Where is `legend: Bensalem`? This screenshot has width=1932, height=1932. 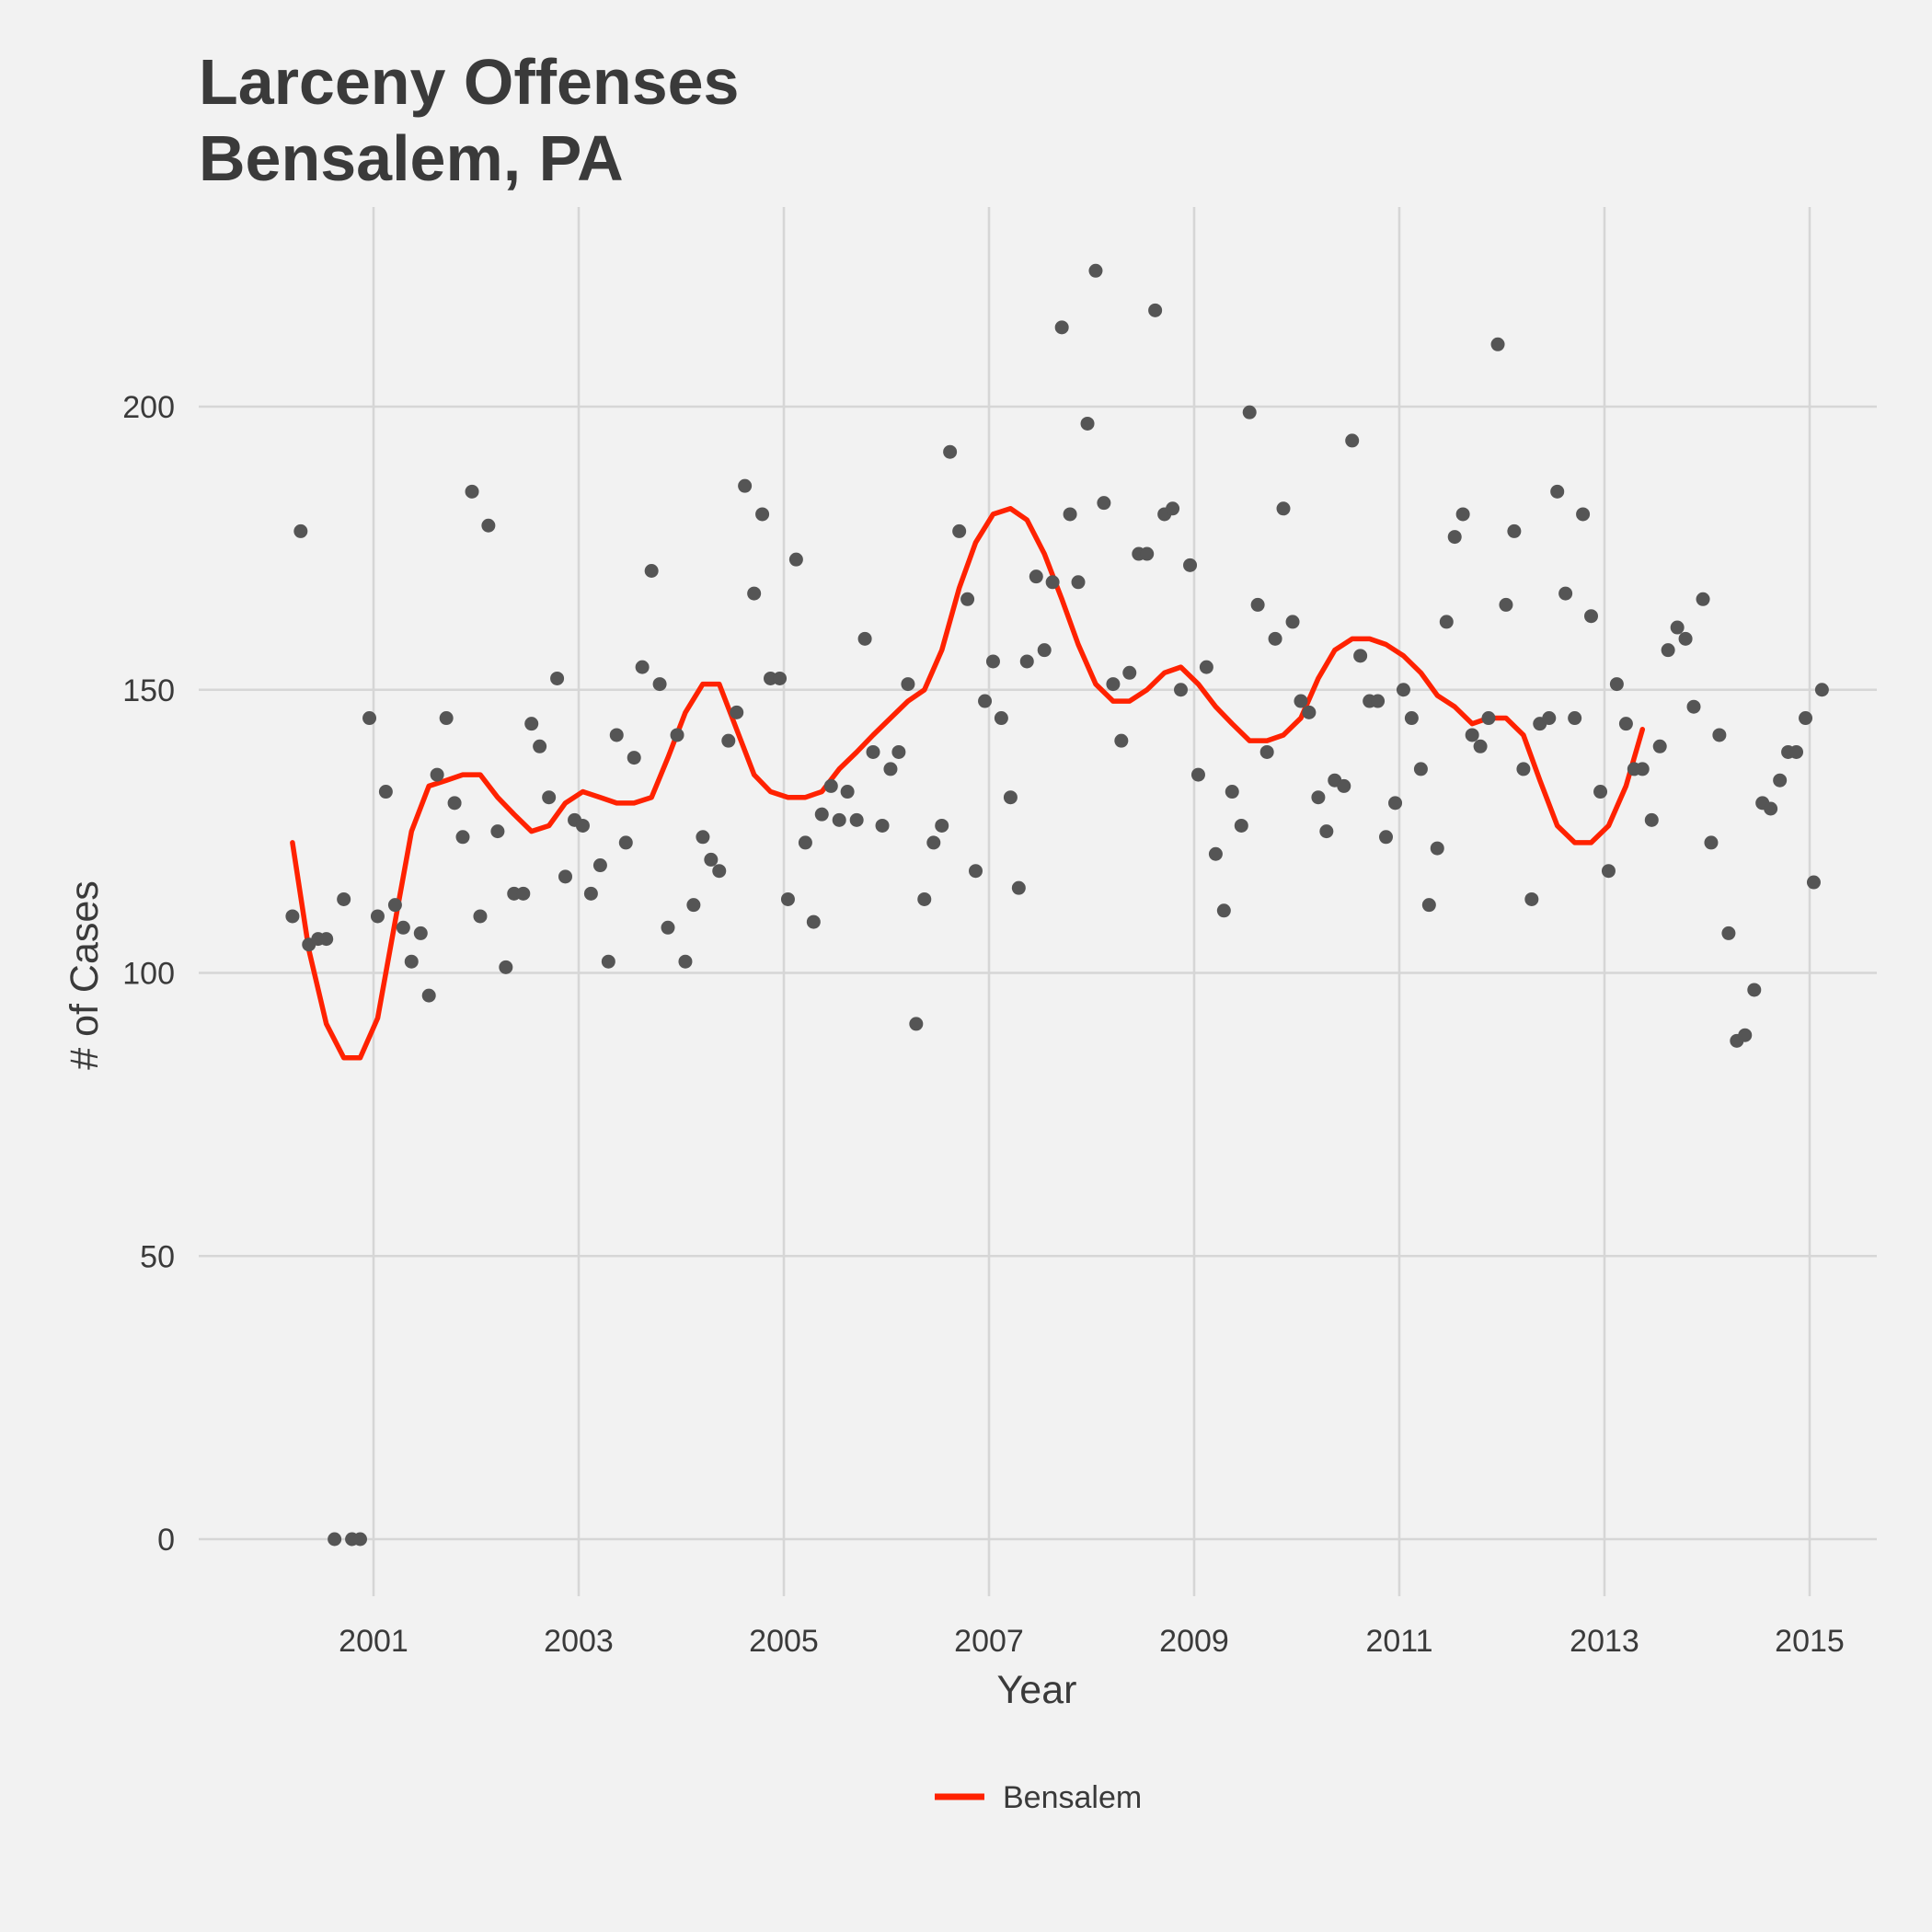 legend: Bensalem is located at coordinates (1038, 1797).